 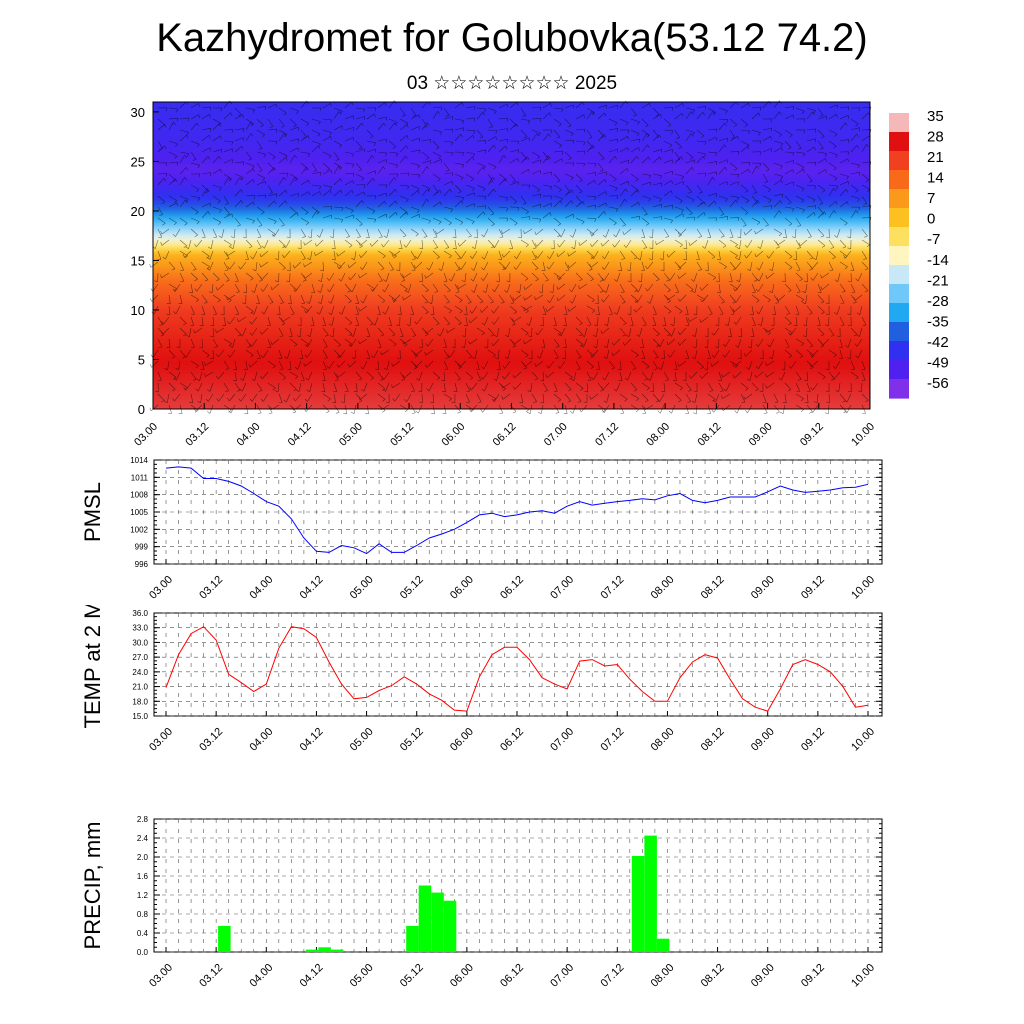 I want to click on temp-x-tick-label: 04.12, so click(x=312, y=740).